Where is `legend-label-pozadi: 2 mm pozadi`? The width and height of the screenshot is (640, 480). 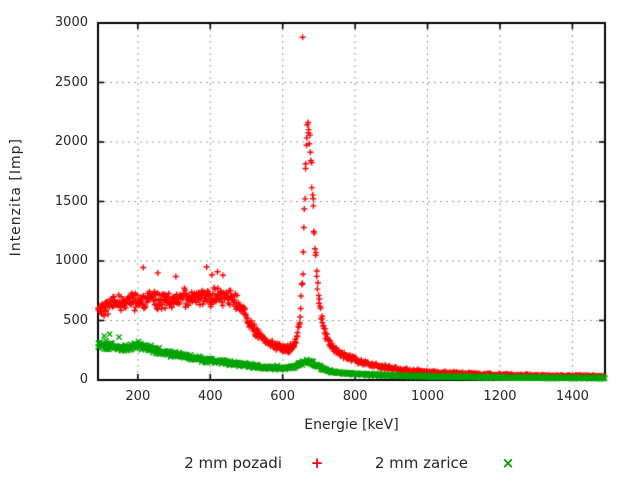
legend-label-pozadi: 2 mm pozadi is located at coordinates (233, 463).